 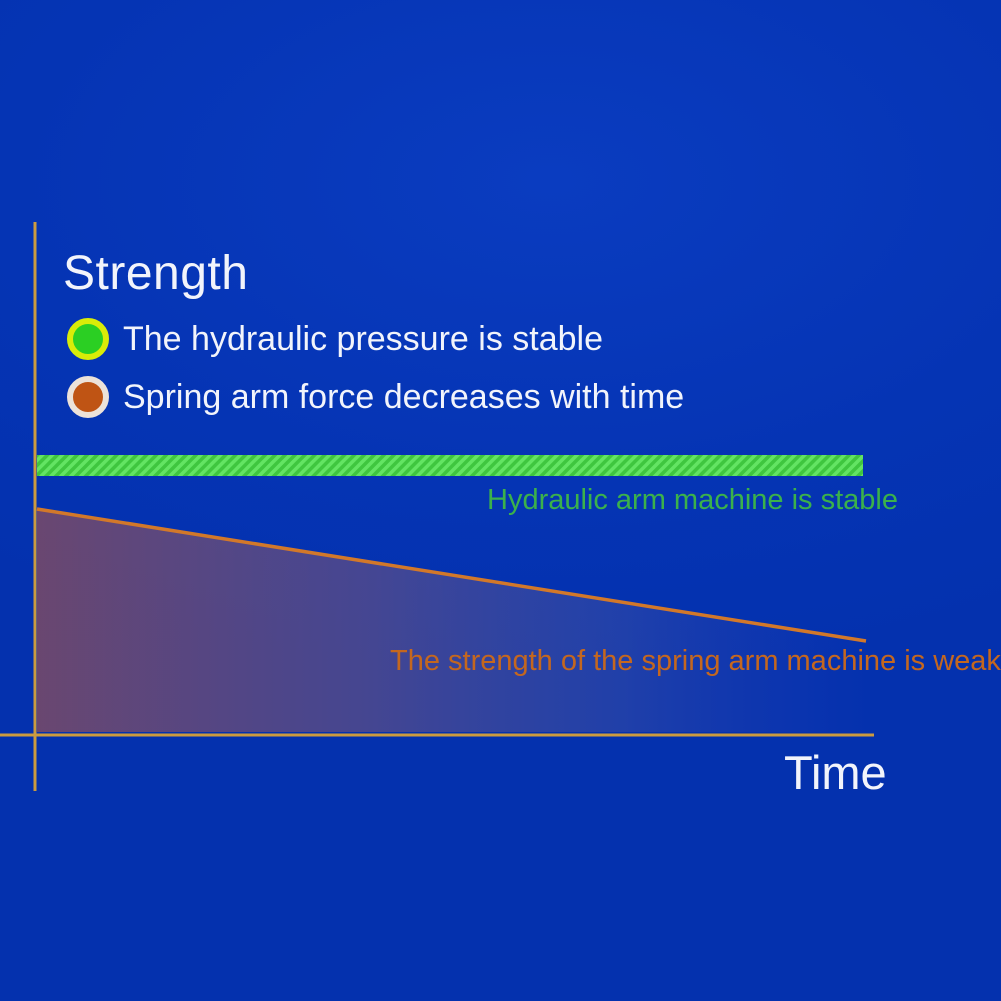 I want to click on legend-label-hydraulic: The hydraulic pressure is stable, so click(x=363, y=338).